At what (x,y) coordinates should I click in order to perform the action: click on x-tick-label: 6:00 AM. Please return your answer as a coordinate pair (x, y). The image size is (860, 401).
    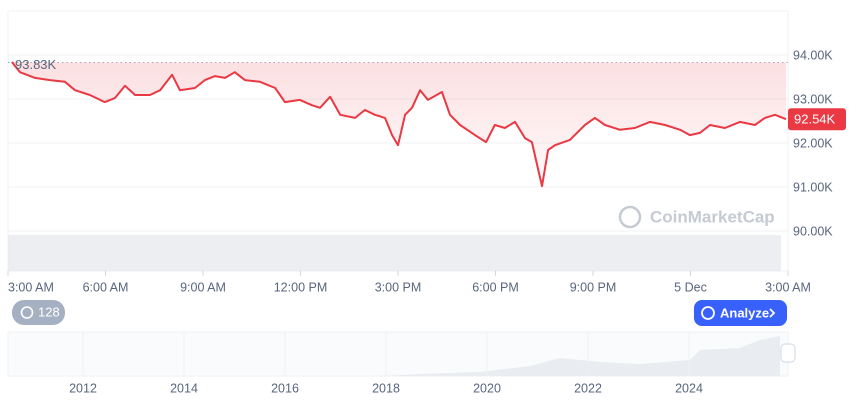
    Looking at the image, I should click on (106, 287).